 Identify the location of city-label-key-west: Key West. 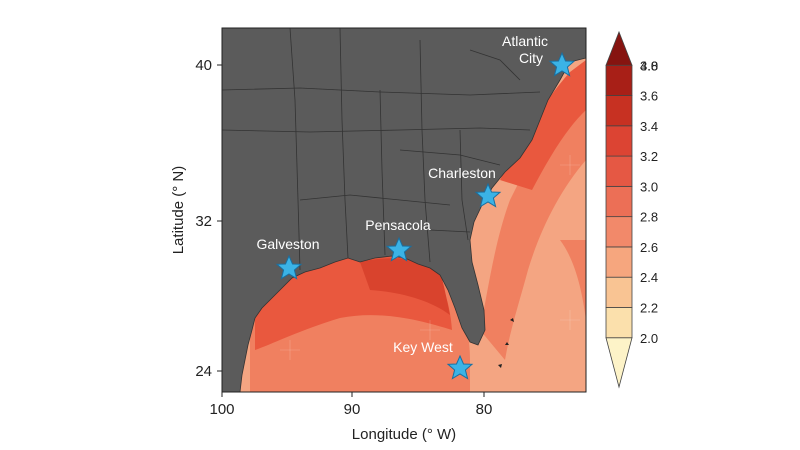
(423, 347).